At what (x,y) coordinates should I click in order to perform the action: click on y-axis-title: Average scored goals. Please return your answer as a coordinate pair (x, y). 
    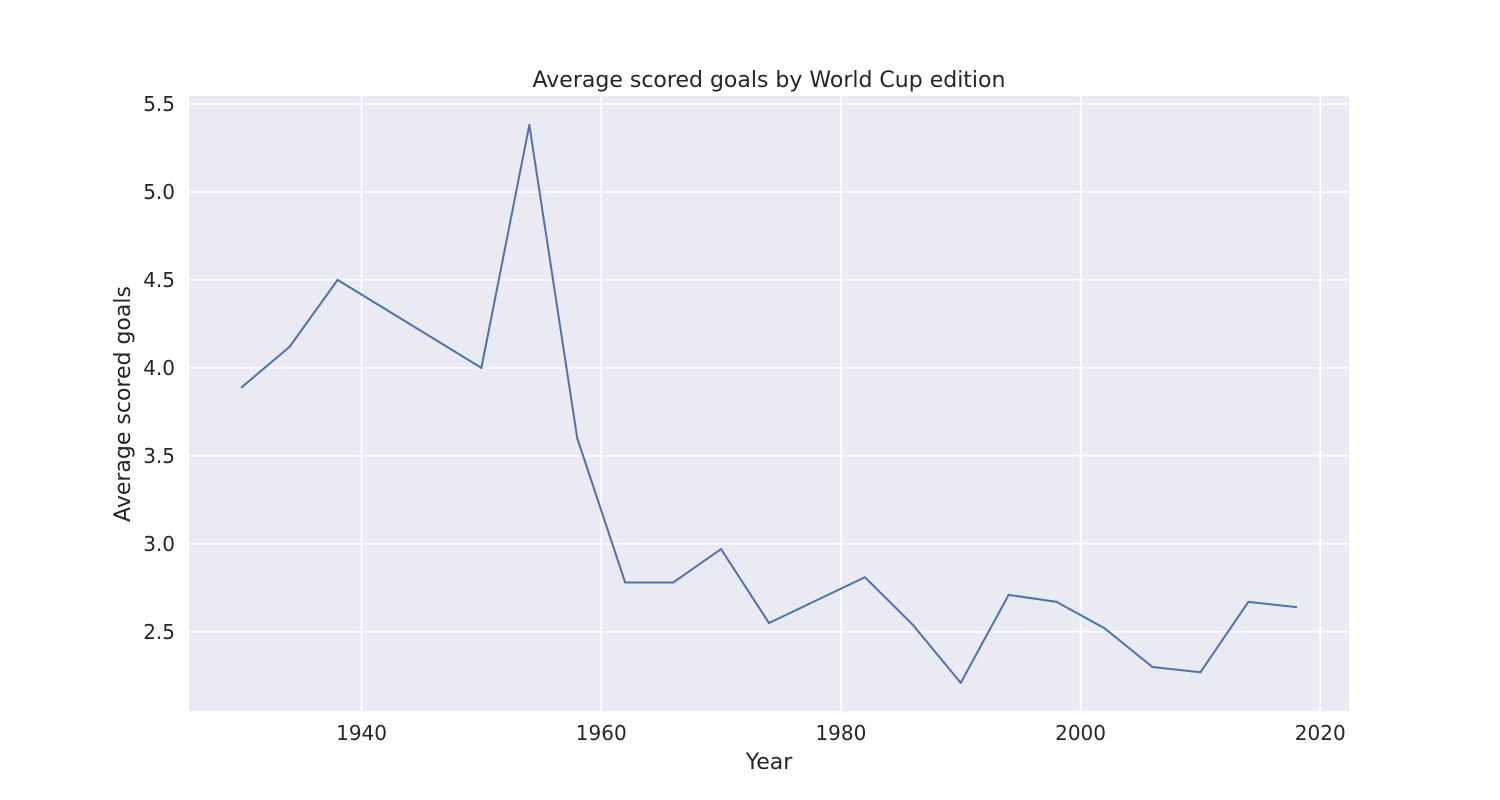
    Looking at the image, I should click on (123, 404).